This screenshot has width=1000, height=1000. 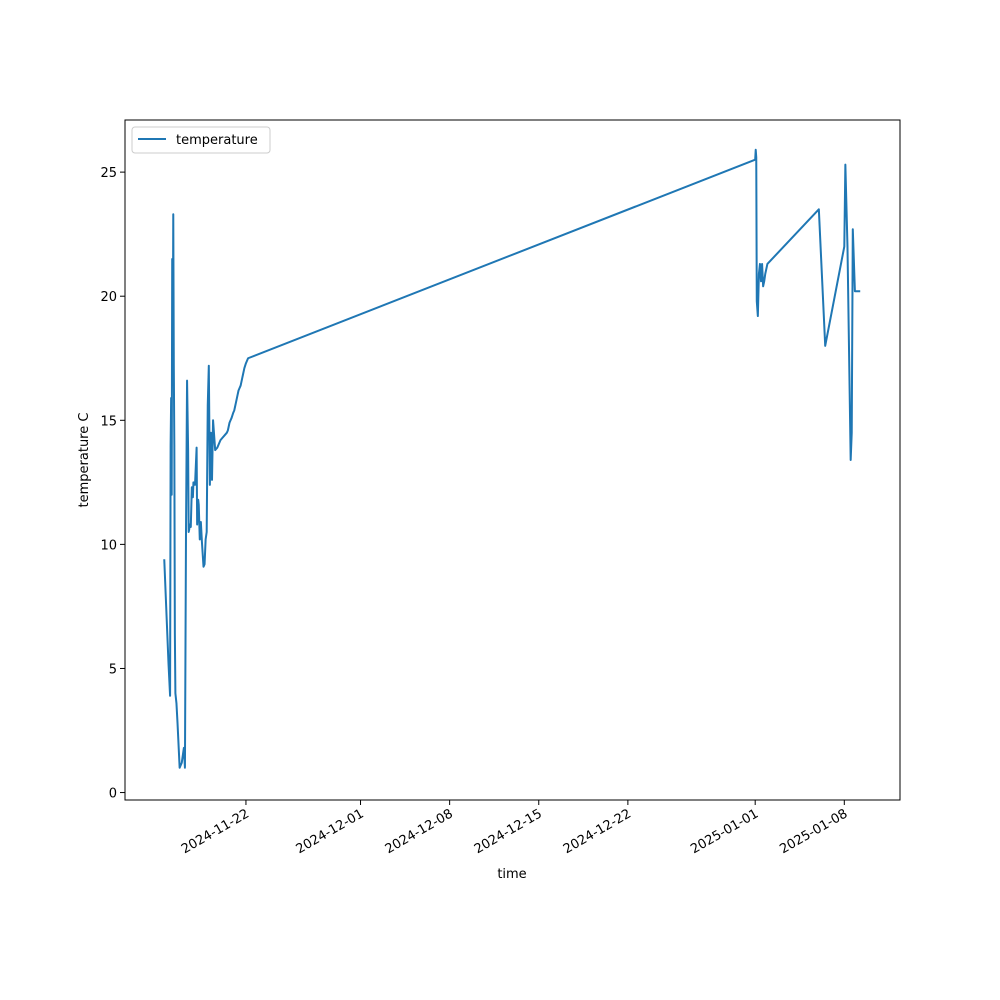 What do you see at coordinates (113, 794) in the screenshot?
I see `y-tick-label: 0` at bounding box center [113, 794].